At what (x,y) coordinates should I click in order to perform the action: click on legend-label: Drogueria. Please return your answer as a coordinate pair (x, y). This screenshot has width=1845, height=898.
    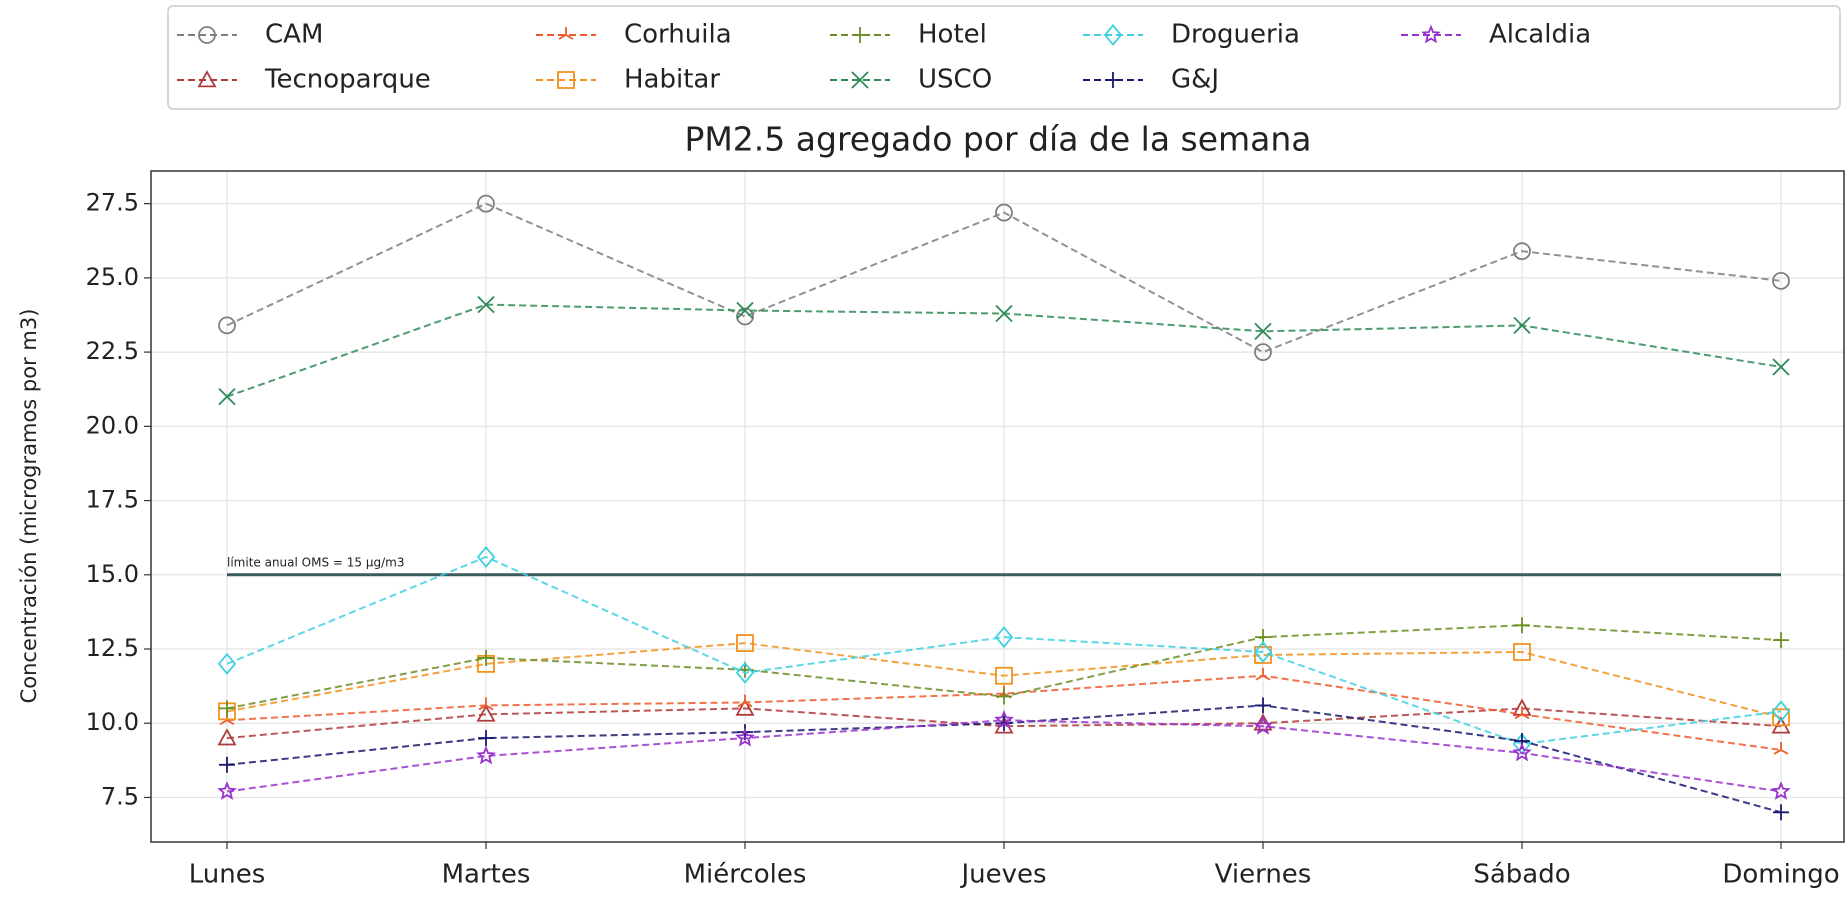
    Looking at the image, I should click on (1235, 35).